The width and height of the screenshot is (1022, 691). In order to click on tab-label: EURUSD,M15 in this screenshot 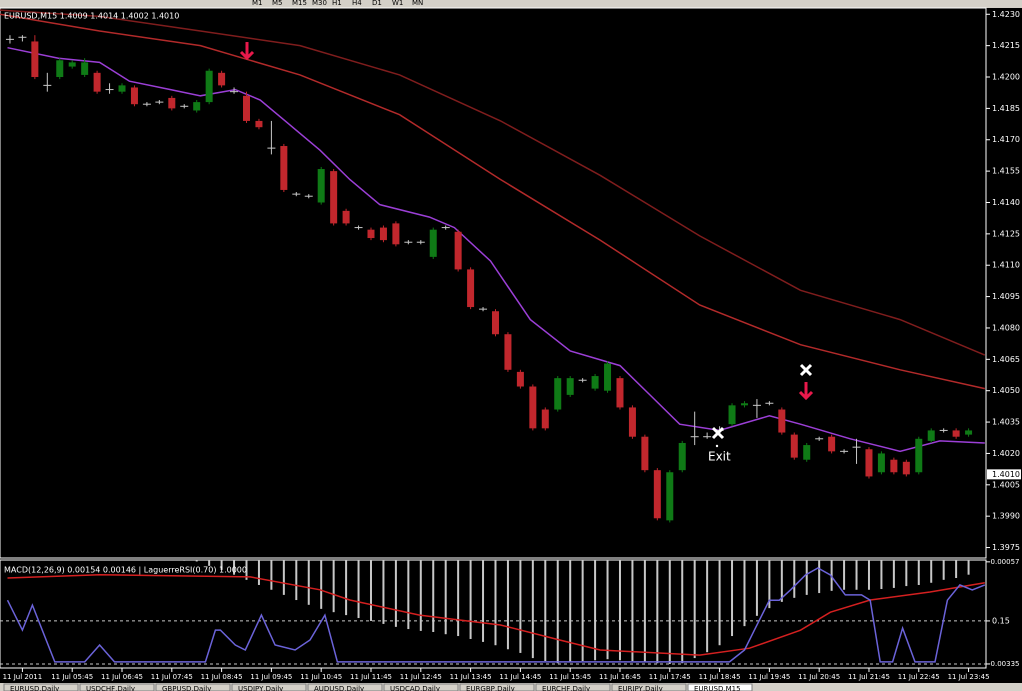, I will do `click(717, 688)`.